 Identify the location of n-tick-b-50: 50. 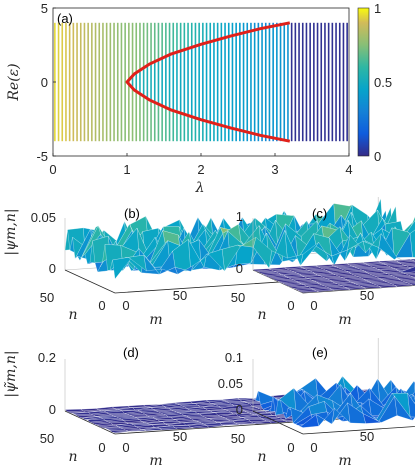
(47, 297).